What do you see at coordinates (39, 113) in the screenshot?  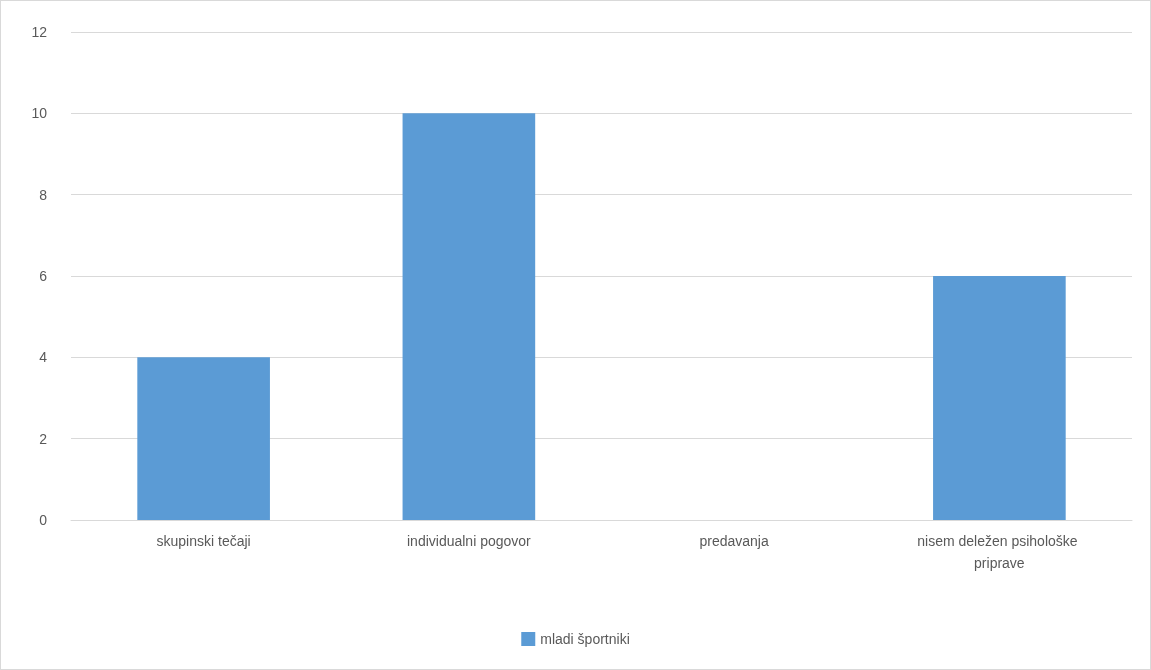 I see `y-tick-label: 10` at bounding box center [39, 113].